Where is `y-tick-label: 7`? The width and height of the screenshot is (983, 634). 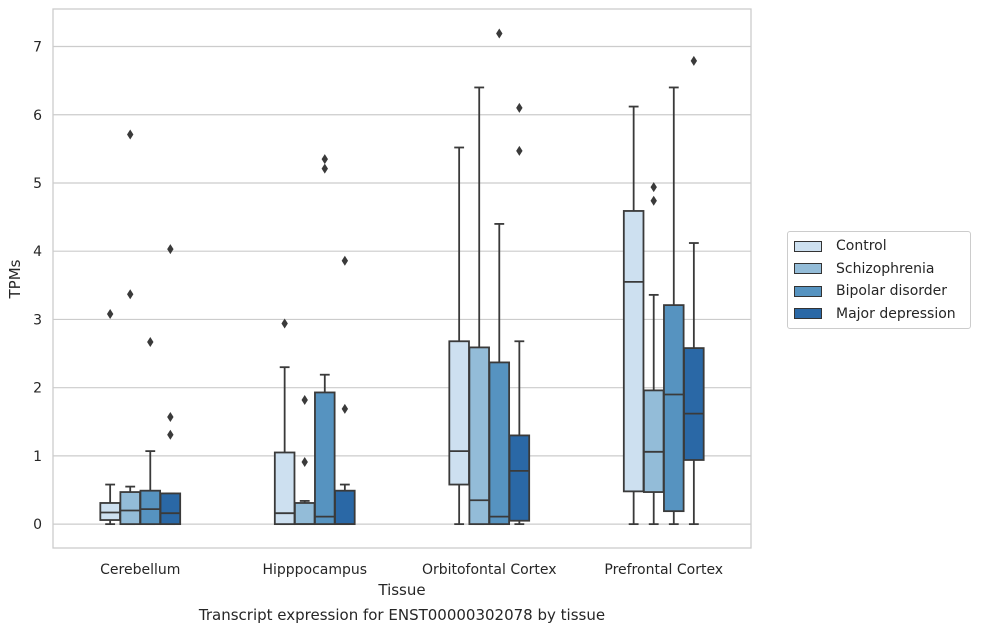
y-tick-label: 7 is located at coordinates (37, 48).